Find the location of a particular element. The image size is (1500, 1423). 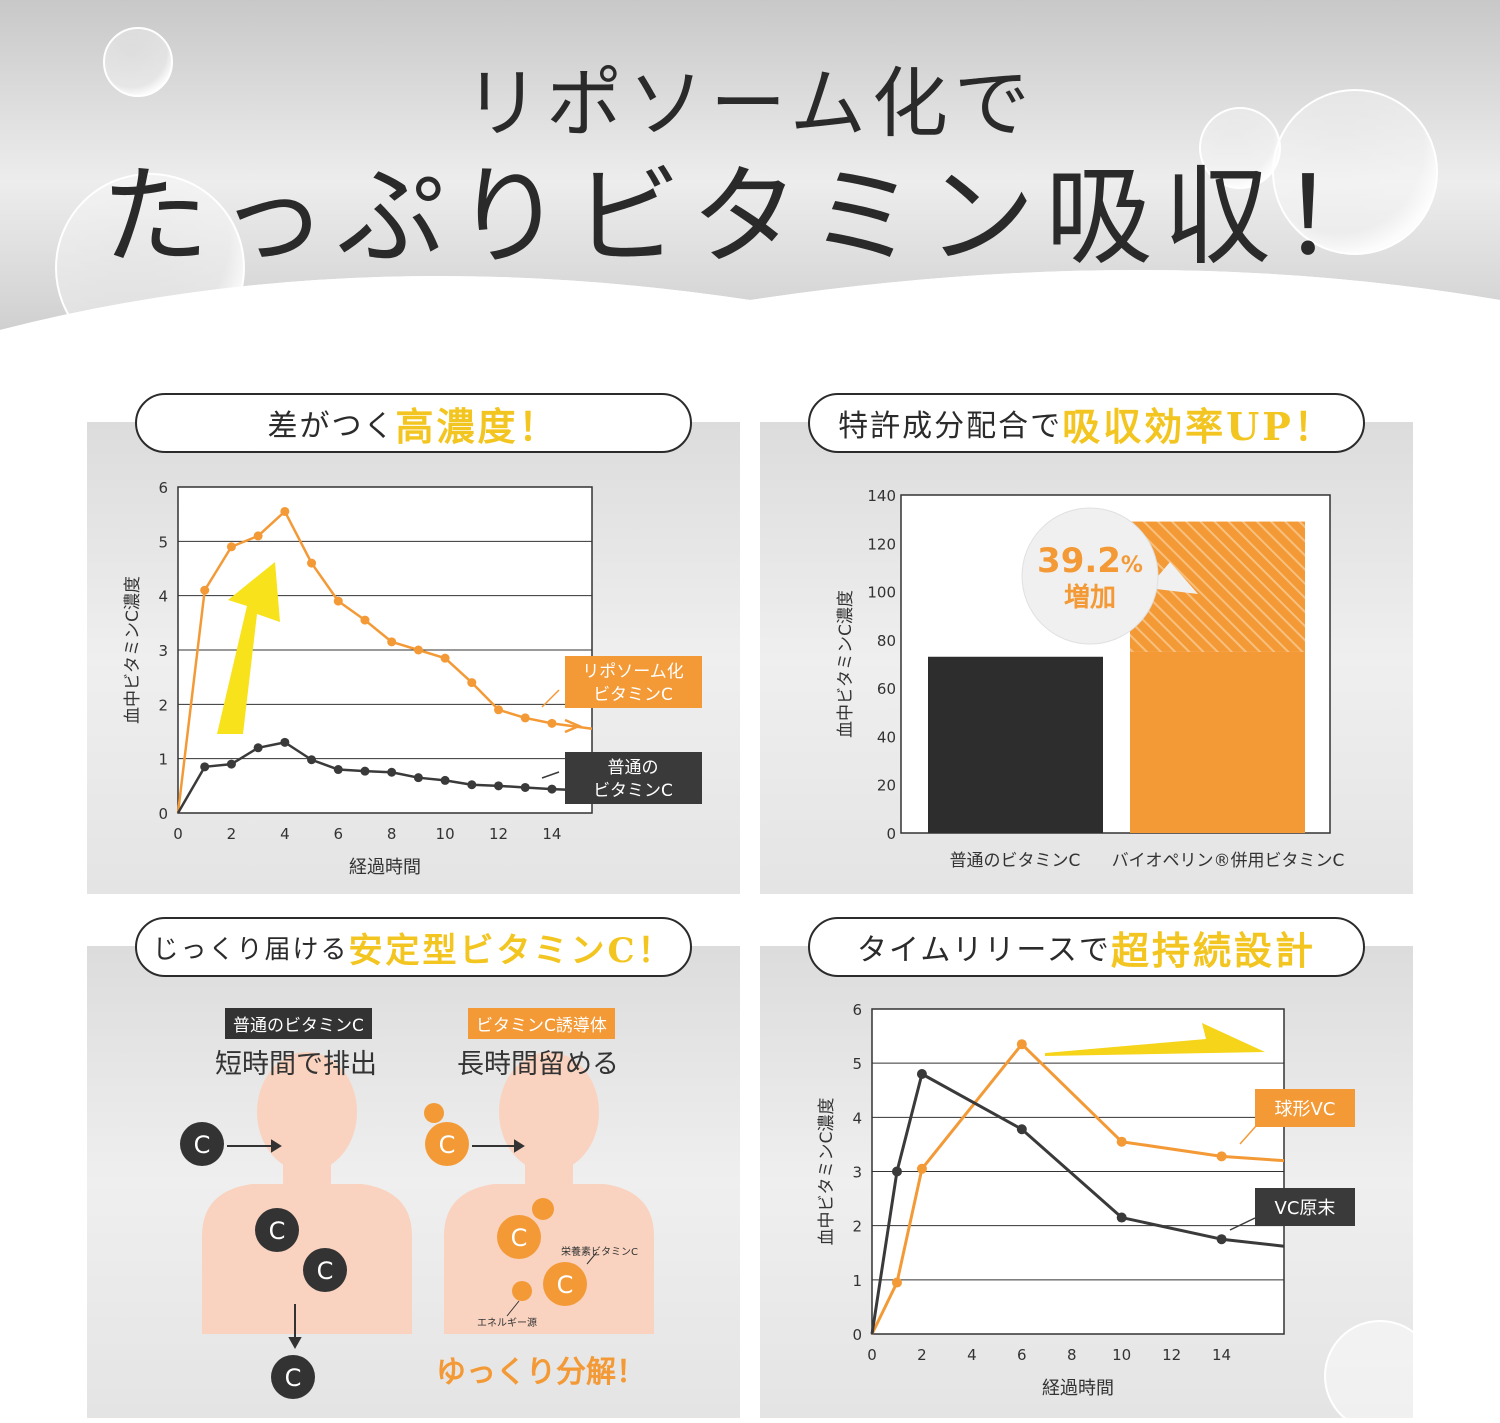

y-tick-label: 80 is located at coordinates (886, 641).